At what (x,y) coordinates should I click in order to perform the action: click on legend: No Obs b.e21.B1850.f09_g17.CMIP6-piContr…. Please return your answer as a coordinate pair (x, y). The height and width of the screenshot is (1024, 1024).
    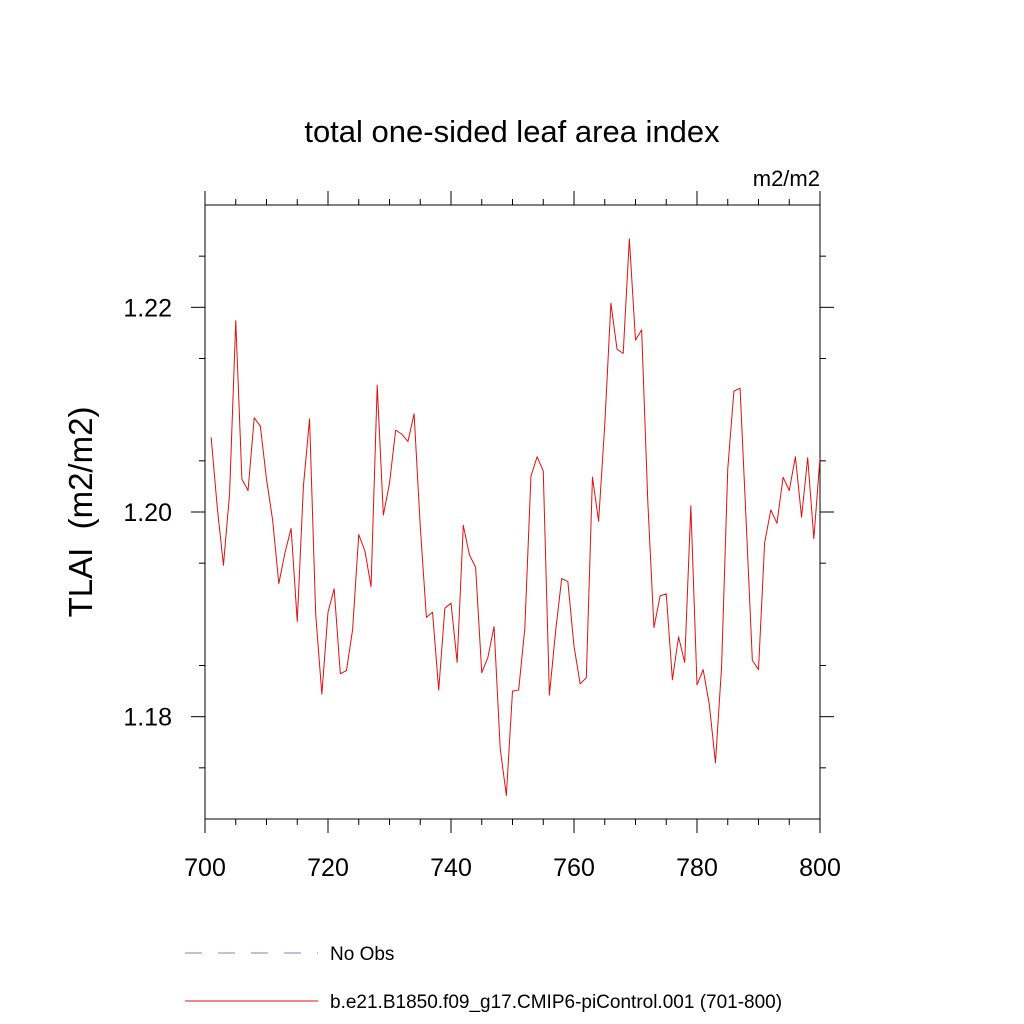
    Looking at the image, I should click on (483, 978).